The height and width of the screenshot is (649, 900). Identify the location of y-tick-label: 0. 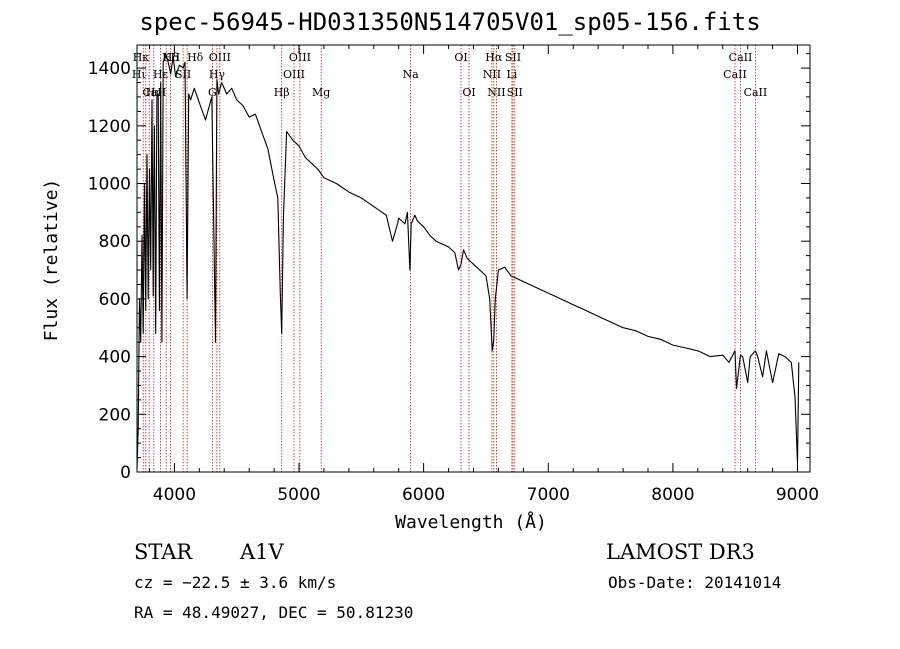
(125, 473).